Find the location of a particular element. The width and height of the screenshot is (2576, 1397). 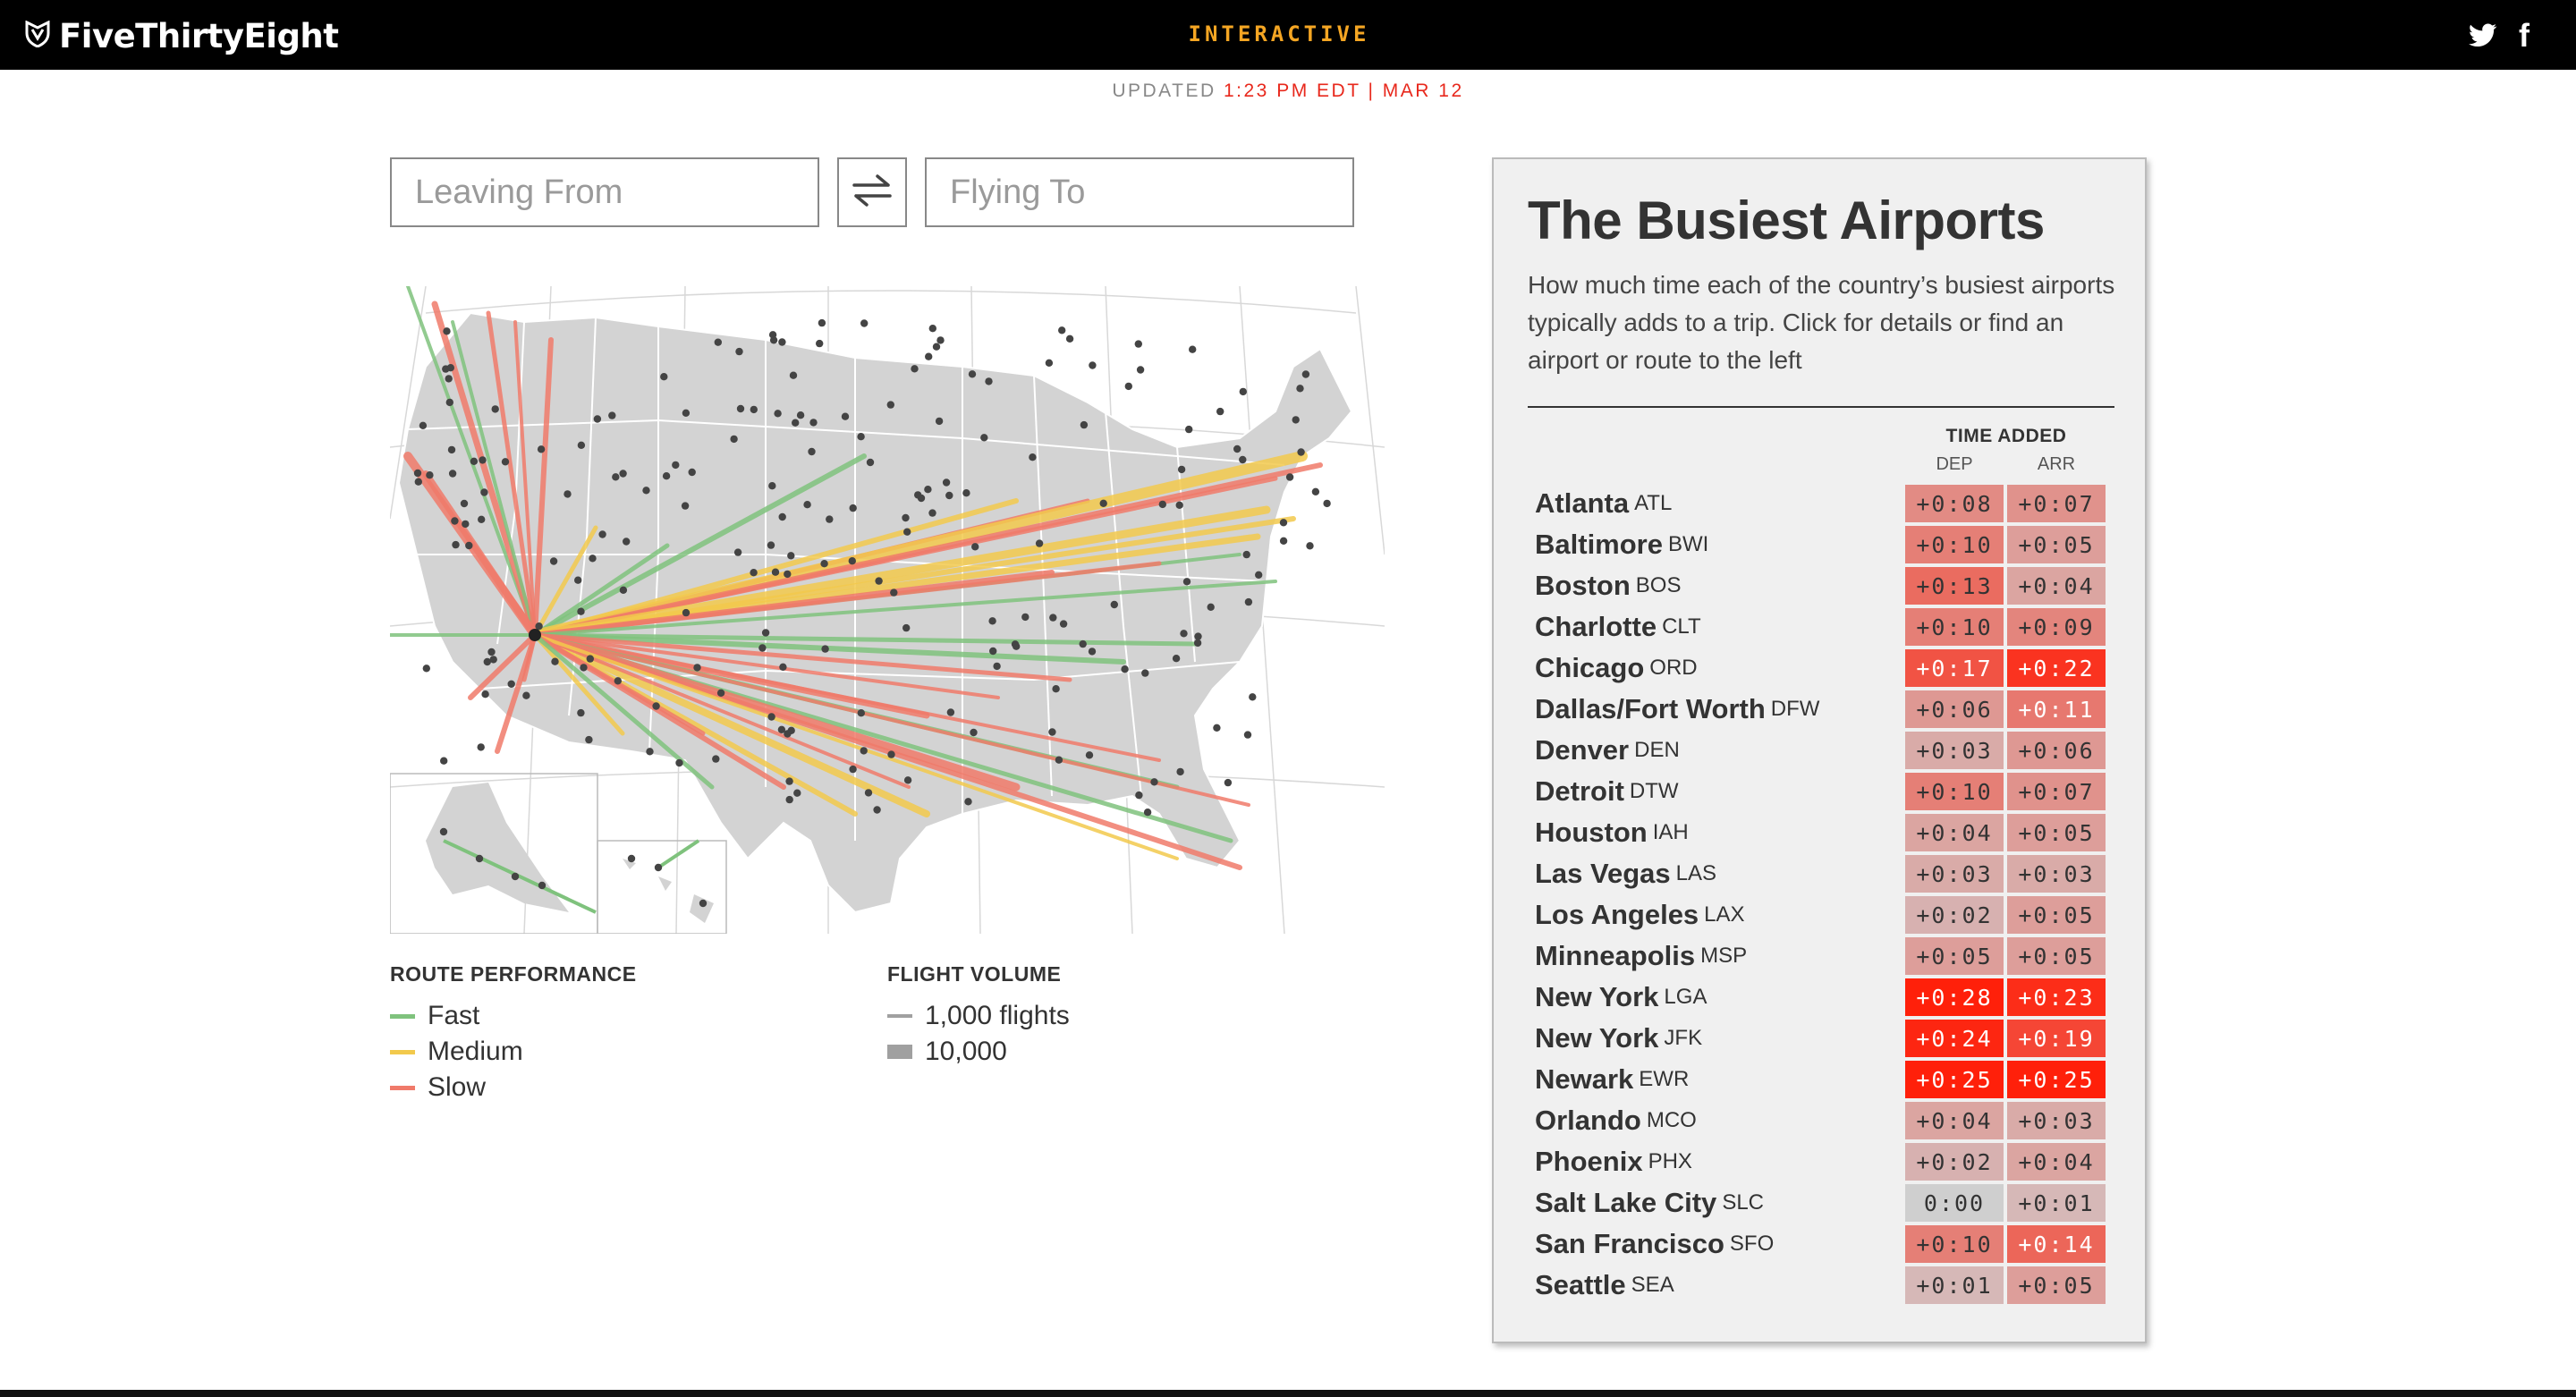

leaving-from-input is located at coordinates (604, 192).